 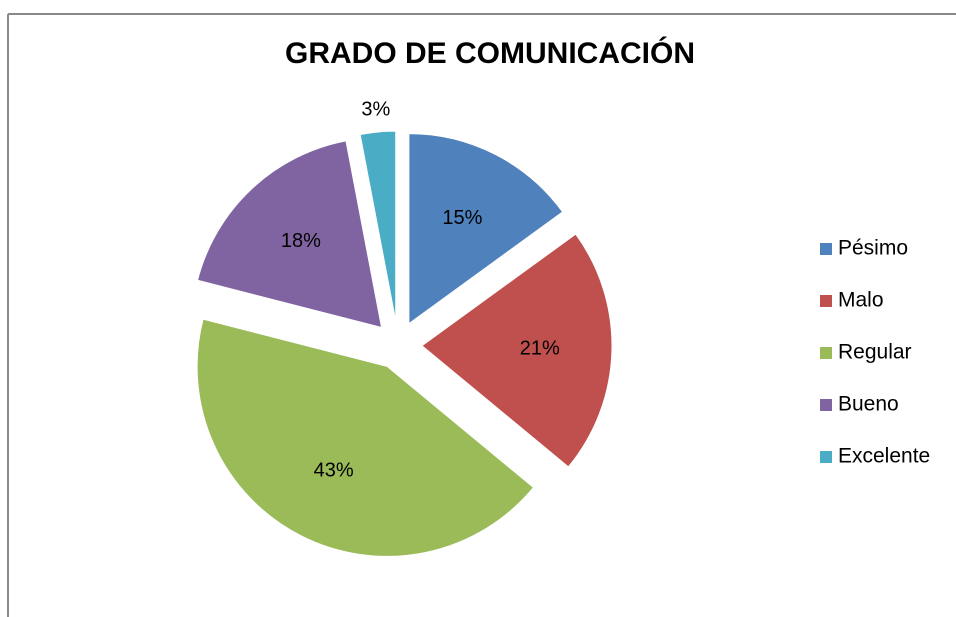 I want to click on data-label: 18%, so click(x=301, y=241).